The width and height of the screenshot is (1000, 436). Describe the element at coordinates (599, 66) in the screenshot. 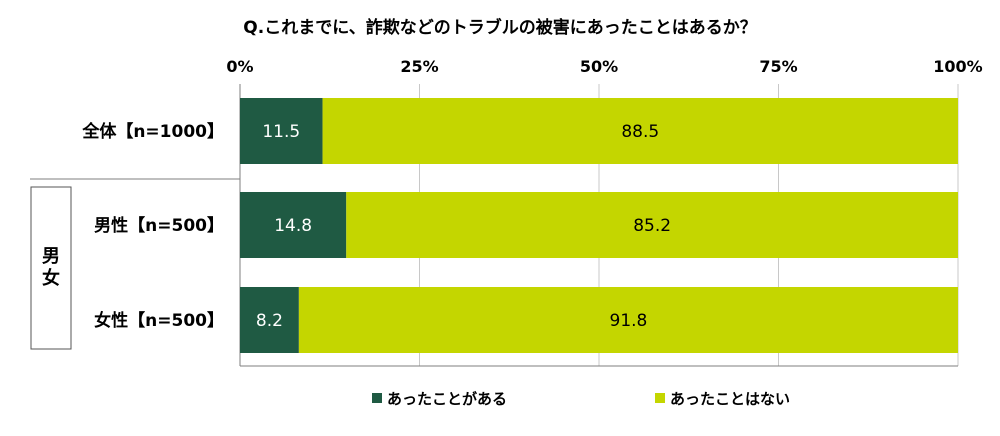

I see `x-tick-label: 50%` at that location.